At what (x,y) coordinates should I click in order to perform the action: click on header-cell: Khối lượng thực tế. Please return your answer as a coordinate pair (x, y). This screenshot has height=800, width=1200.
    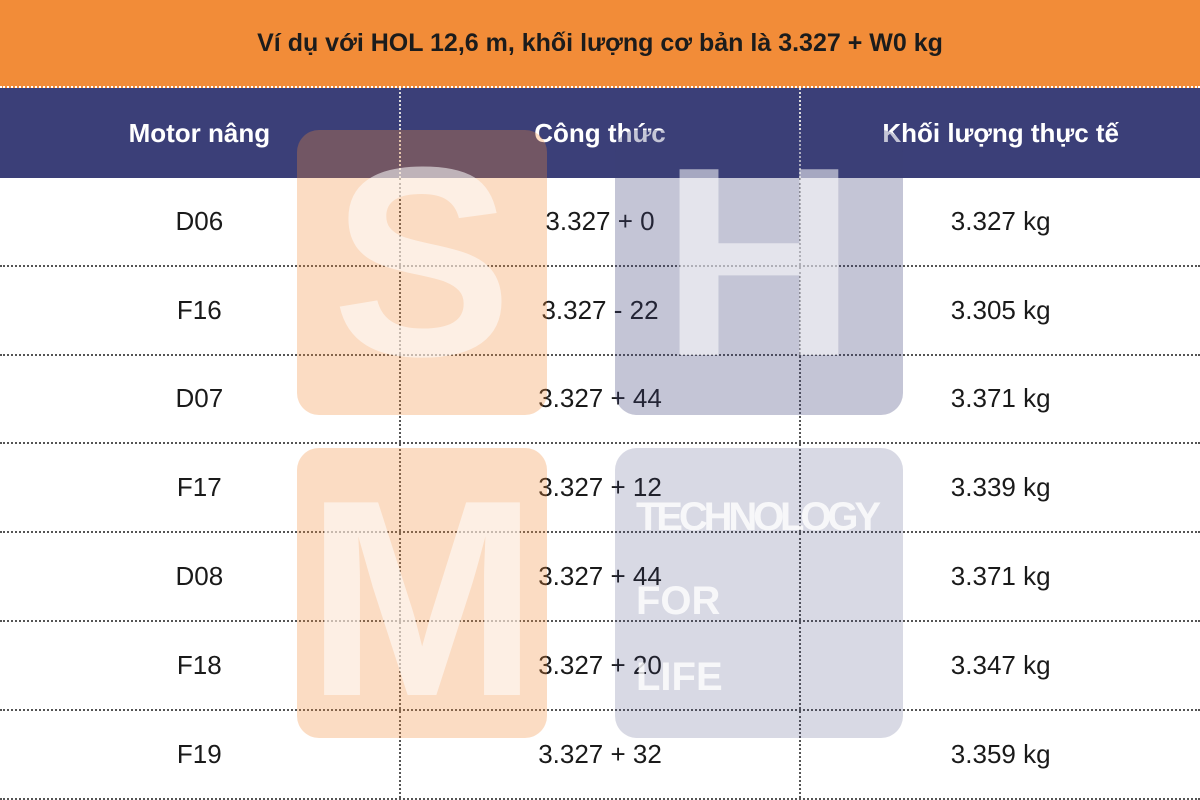
    Looking at the image, I should click on (1001, 132).